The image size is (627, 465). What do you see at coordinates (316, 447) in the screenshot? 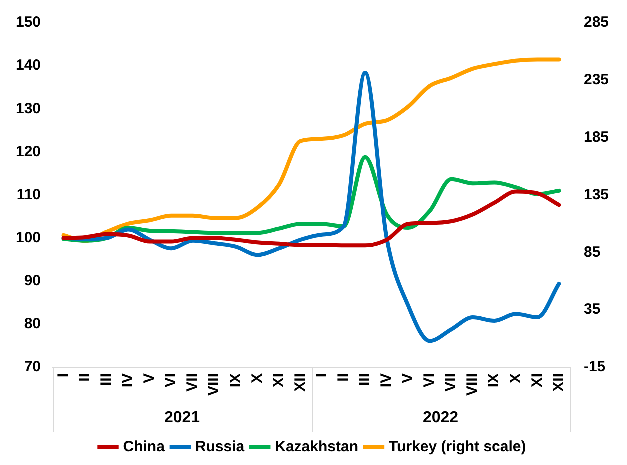
I see `legend-label: Kazakhstan` at bounding box center [316, 447].